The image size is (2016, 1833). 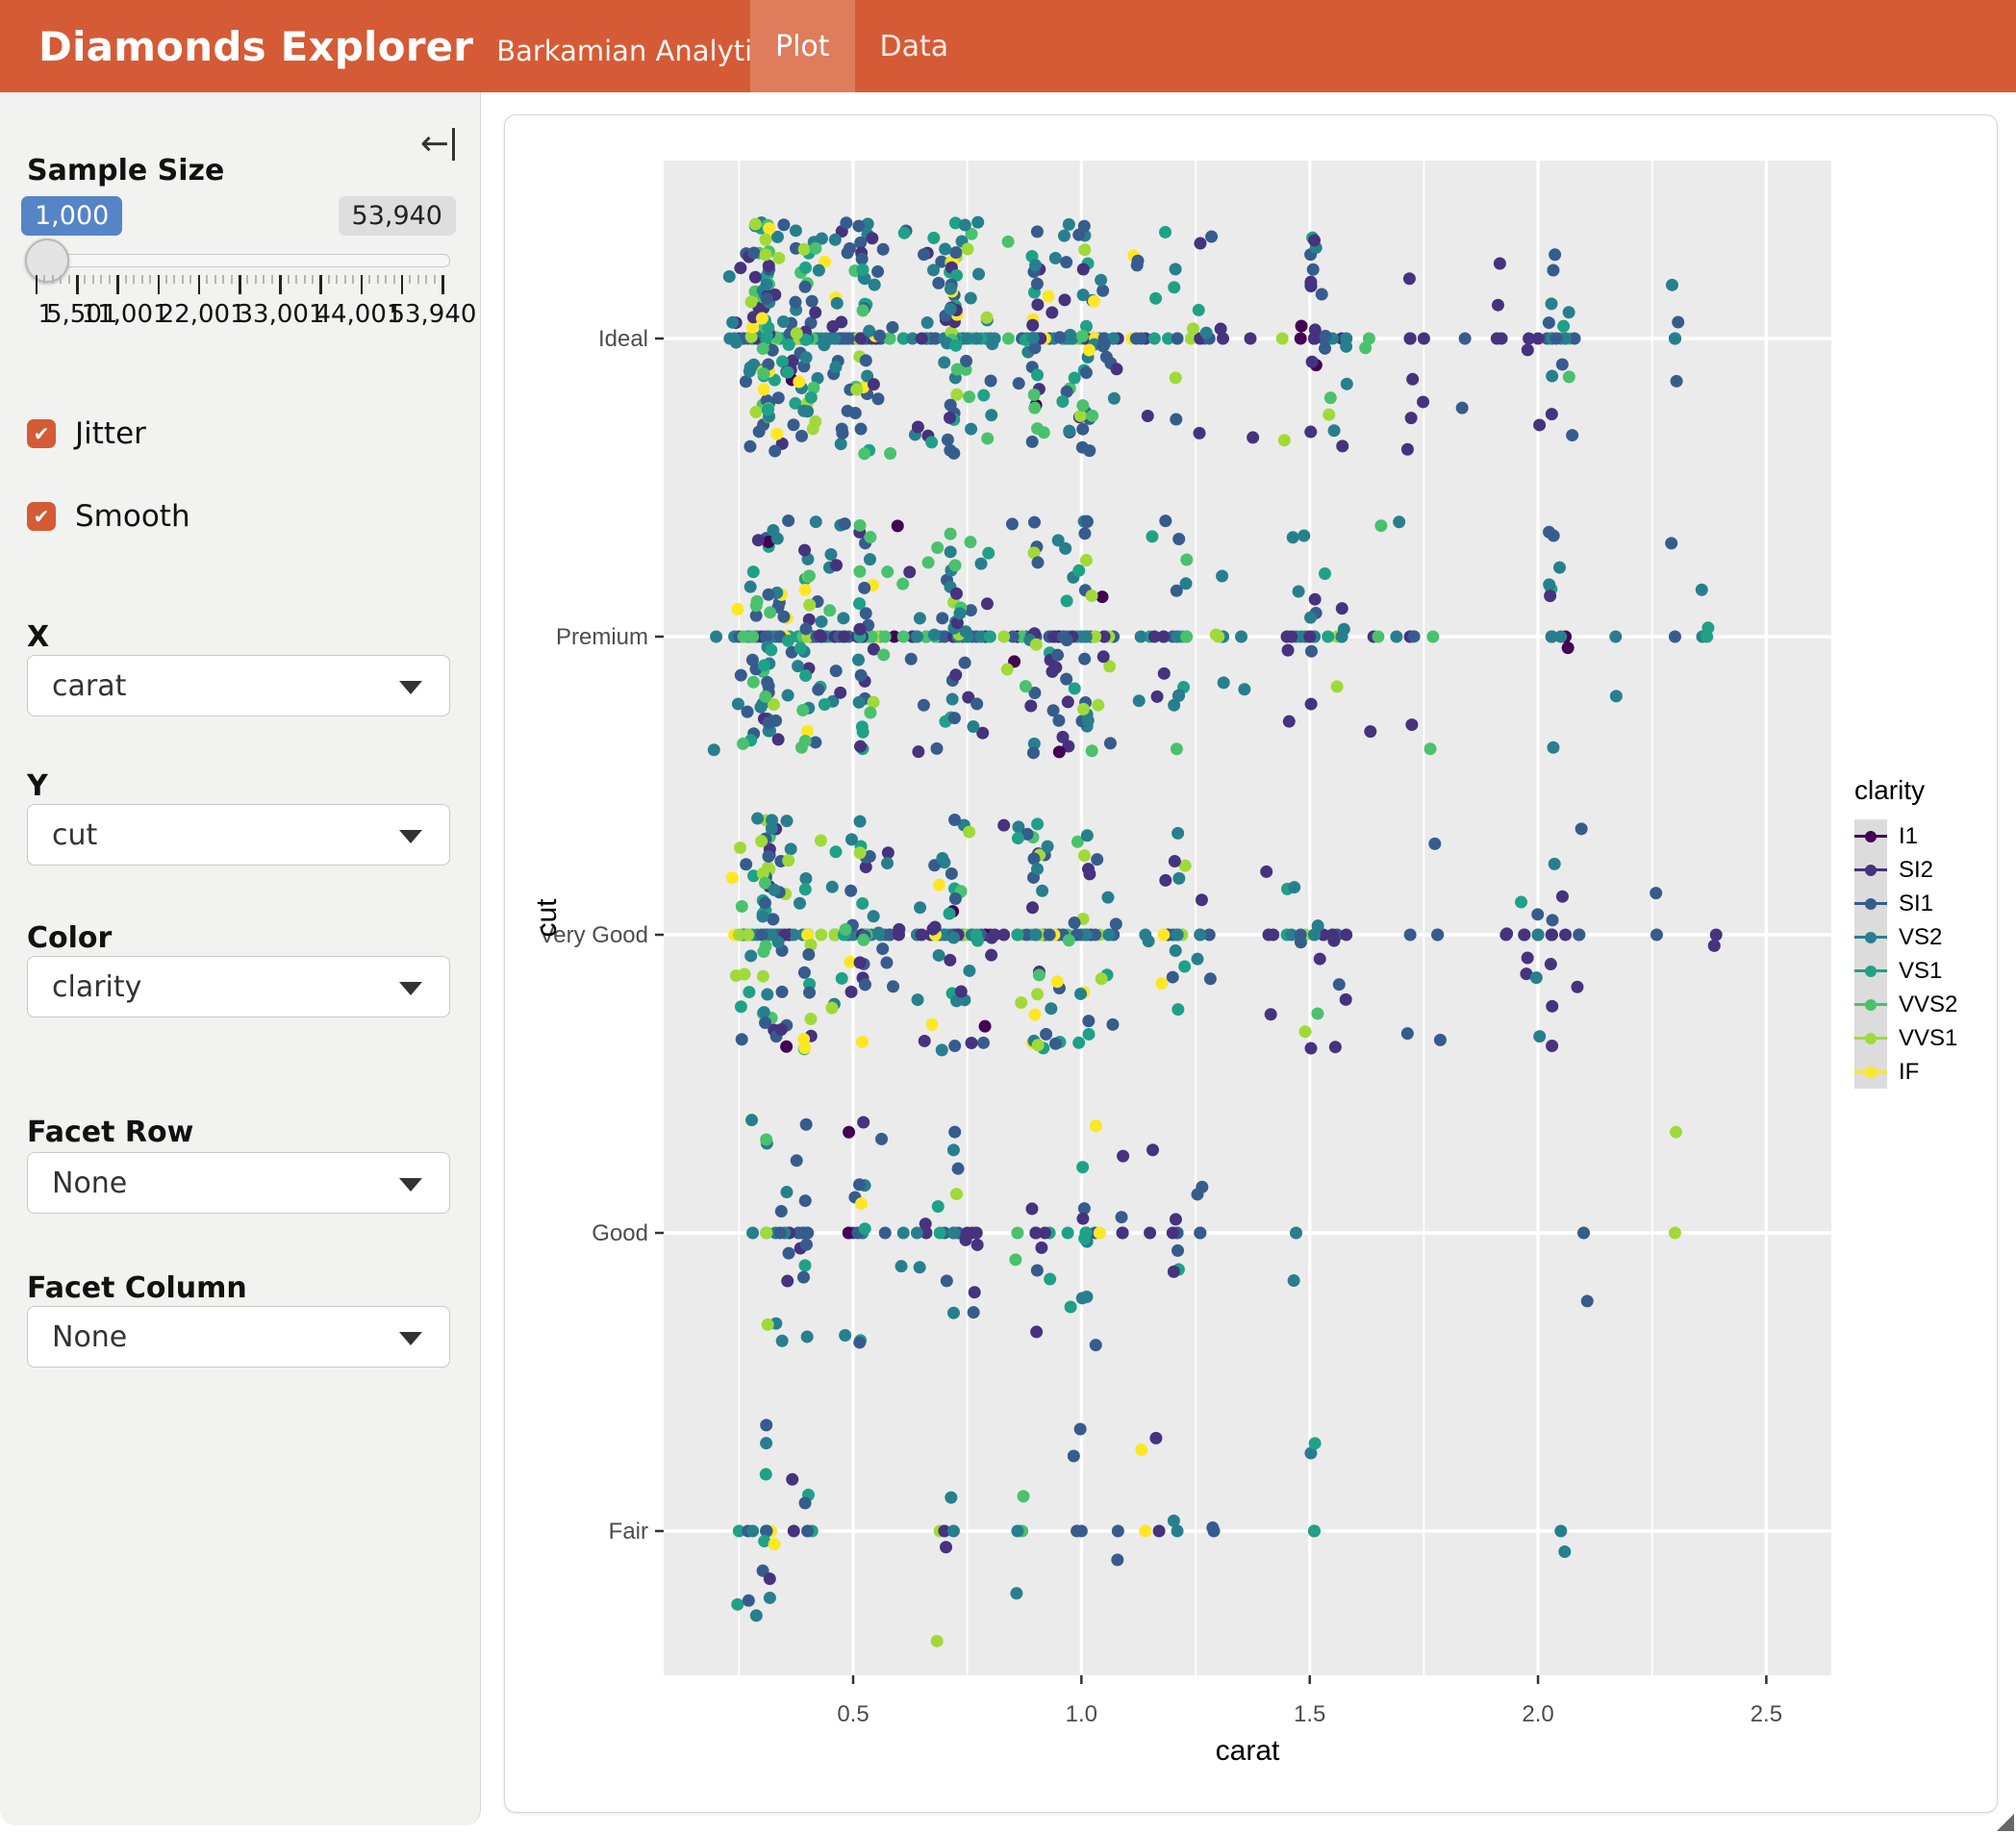 I want to click on facet-column-select-label: Facet Column, so click(x=137, y=1288).